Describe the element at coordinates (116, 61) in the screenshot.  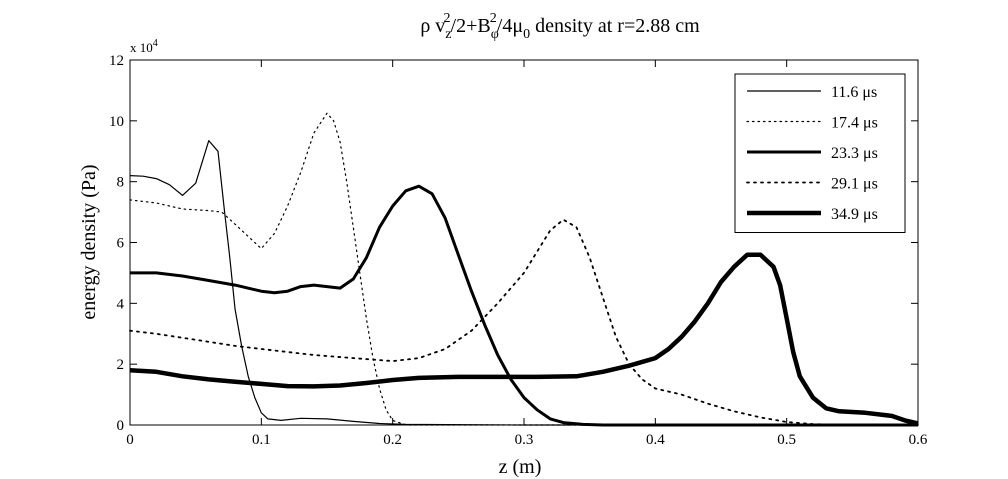
I see `y-tick-label: 12` at that location.